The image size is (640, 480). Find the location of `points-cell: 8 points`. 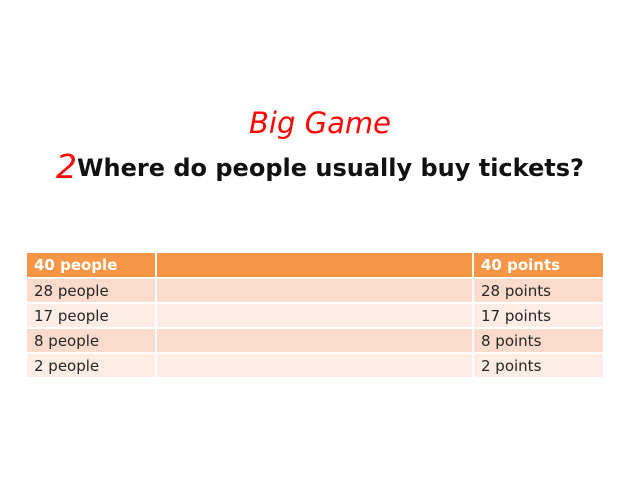

points-cell: 8 points is located at coordinates (538, 340).